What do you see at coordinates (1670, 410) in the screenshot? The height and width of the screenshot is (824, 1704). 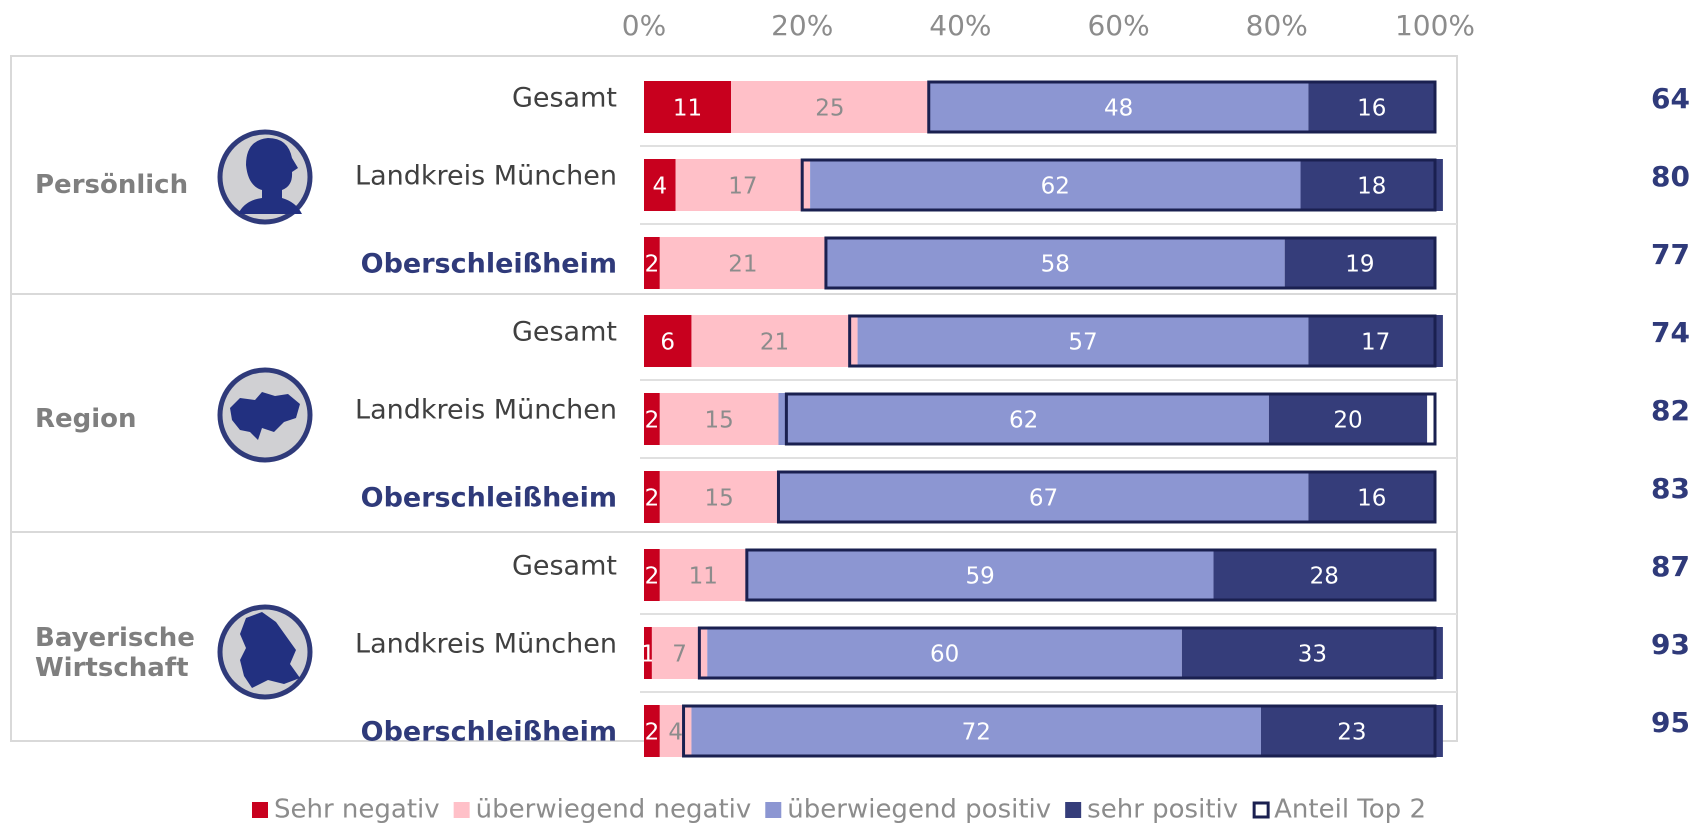 I see `top2-label: 82` at bounding box center [1670, 410].